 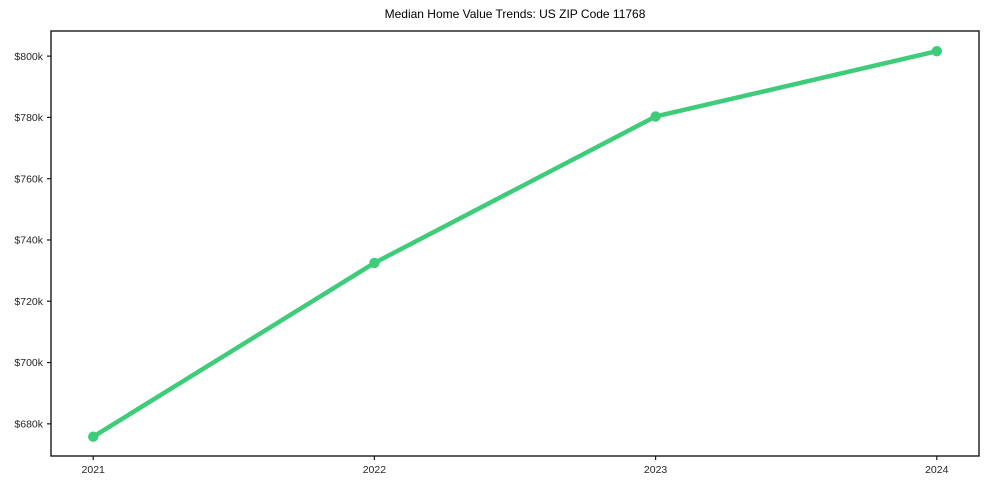 I want to click on x-tick-label: 2023, so click(x=656, y=470).